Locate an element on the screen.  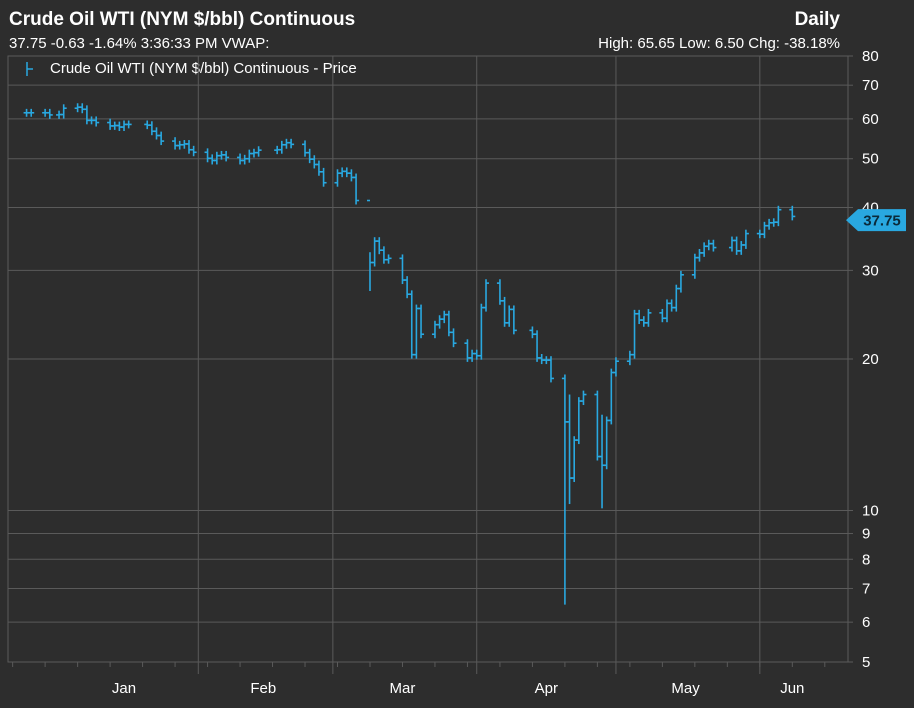
y-tick-label: 50 is located at coordinates (870, 159).